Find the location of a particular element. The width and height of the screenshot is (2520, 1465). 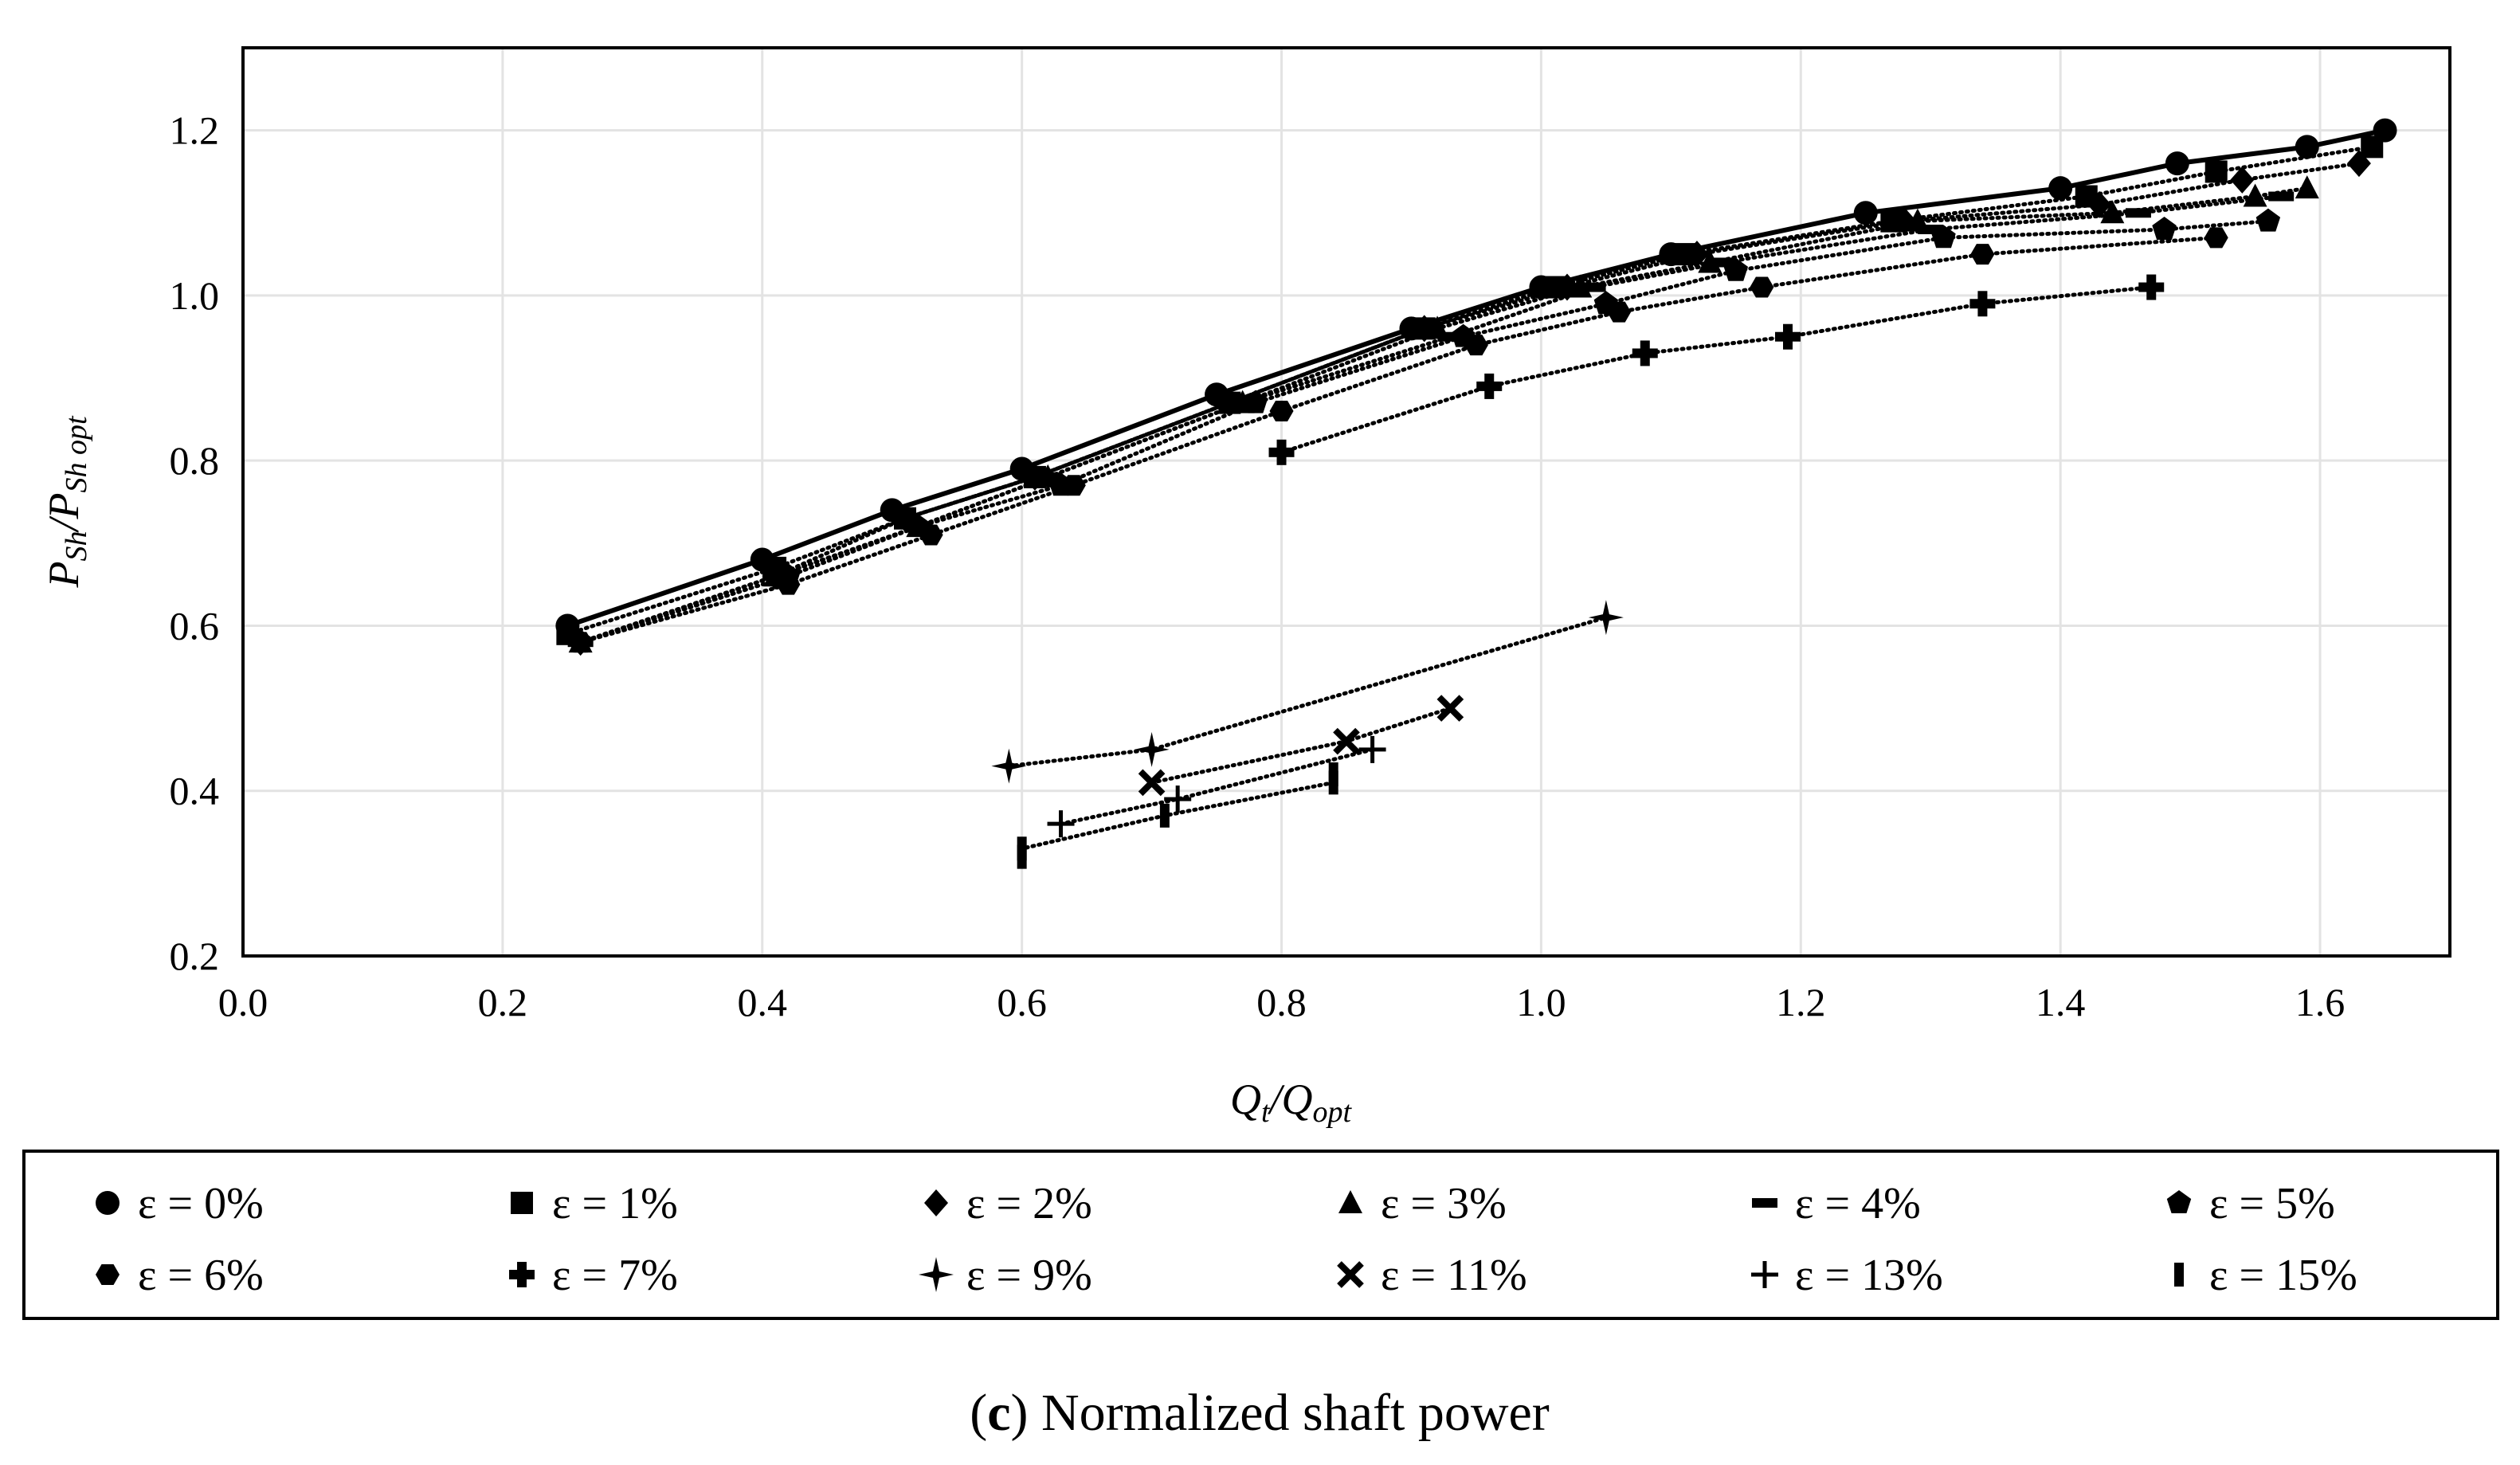

legend-box is located at coordinates (1260, 1235).